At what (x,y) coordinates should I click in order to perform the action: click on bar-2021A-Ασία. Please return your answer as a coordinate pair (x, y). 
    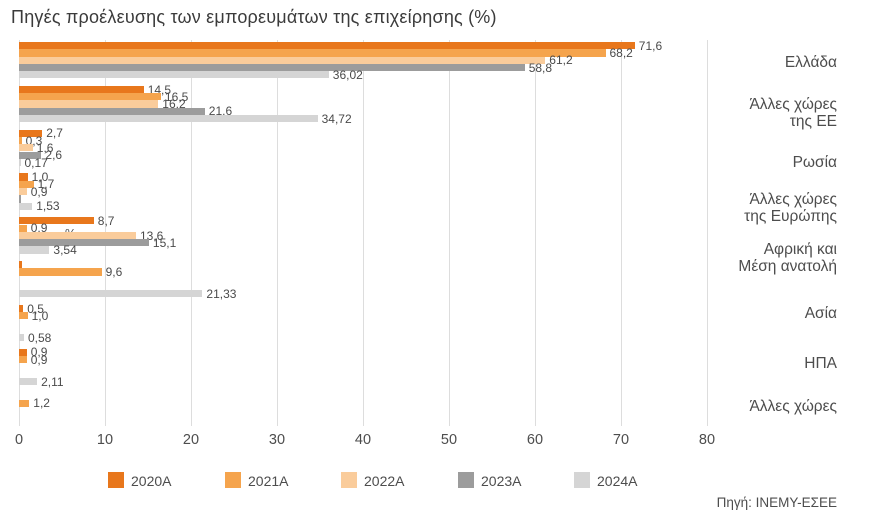
    Looking at the image, I should click on (60, 272).